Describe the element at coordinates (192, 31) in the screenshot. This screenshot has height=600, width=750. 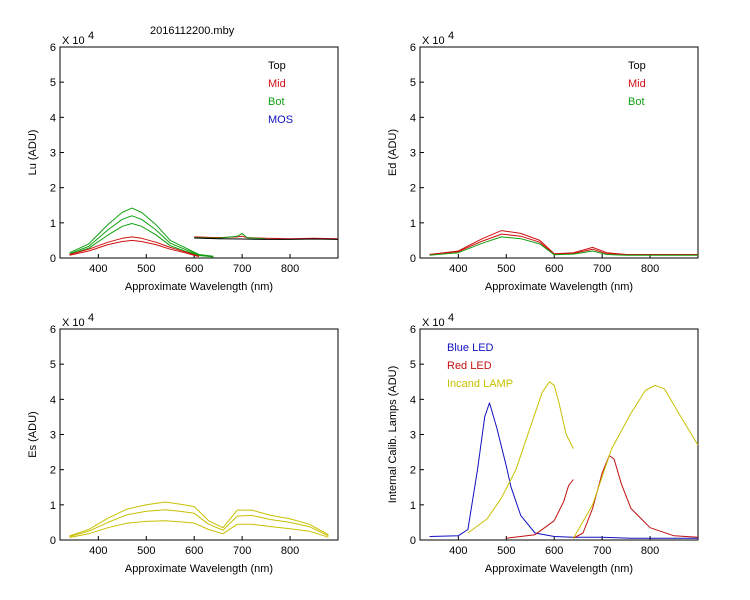
I see `figure-title: 2016112200.mby` at that location.